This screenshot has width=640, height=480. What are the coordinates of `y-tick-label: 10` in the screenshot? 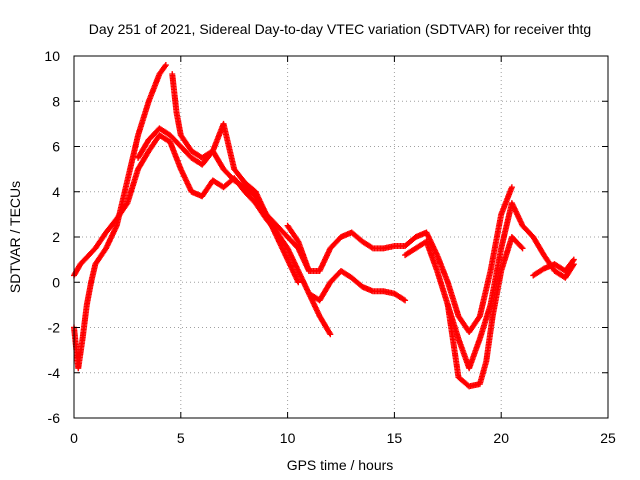 It's located at (52, 56).